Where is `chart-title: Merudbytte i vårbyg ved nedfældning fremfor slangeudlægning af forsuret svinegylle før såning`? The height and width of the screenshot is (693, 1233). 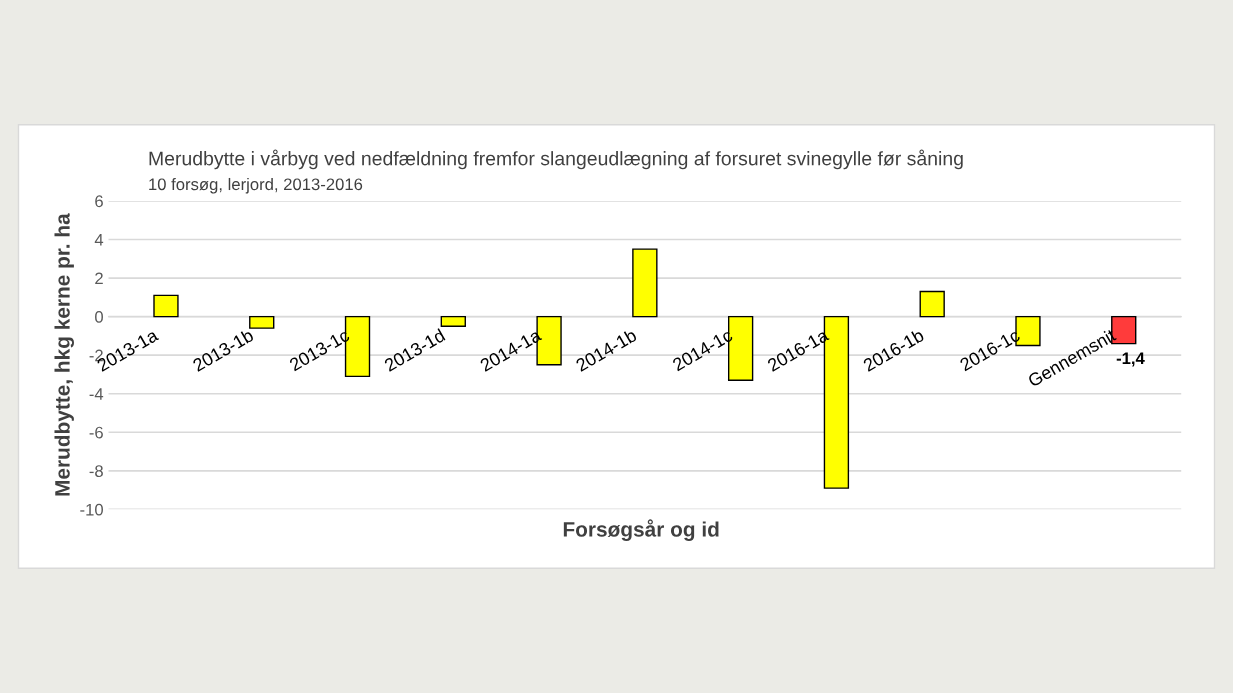 chart-title: Merudbytte i vårbyg ved nedfældning fremfor slangeudlægning af forsuret svinegylle før såning is located at coordinates (556, 159).